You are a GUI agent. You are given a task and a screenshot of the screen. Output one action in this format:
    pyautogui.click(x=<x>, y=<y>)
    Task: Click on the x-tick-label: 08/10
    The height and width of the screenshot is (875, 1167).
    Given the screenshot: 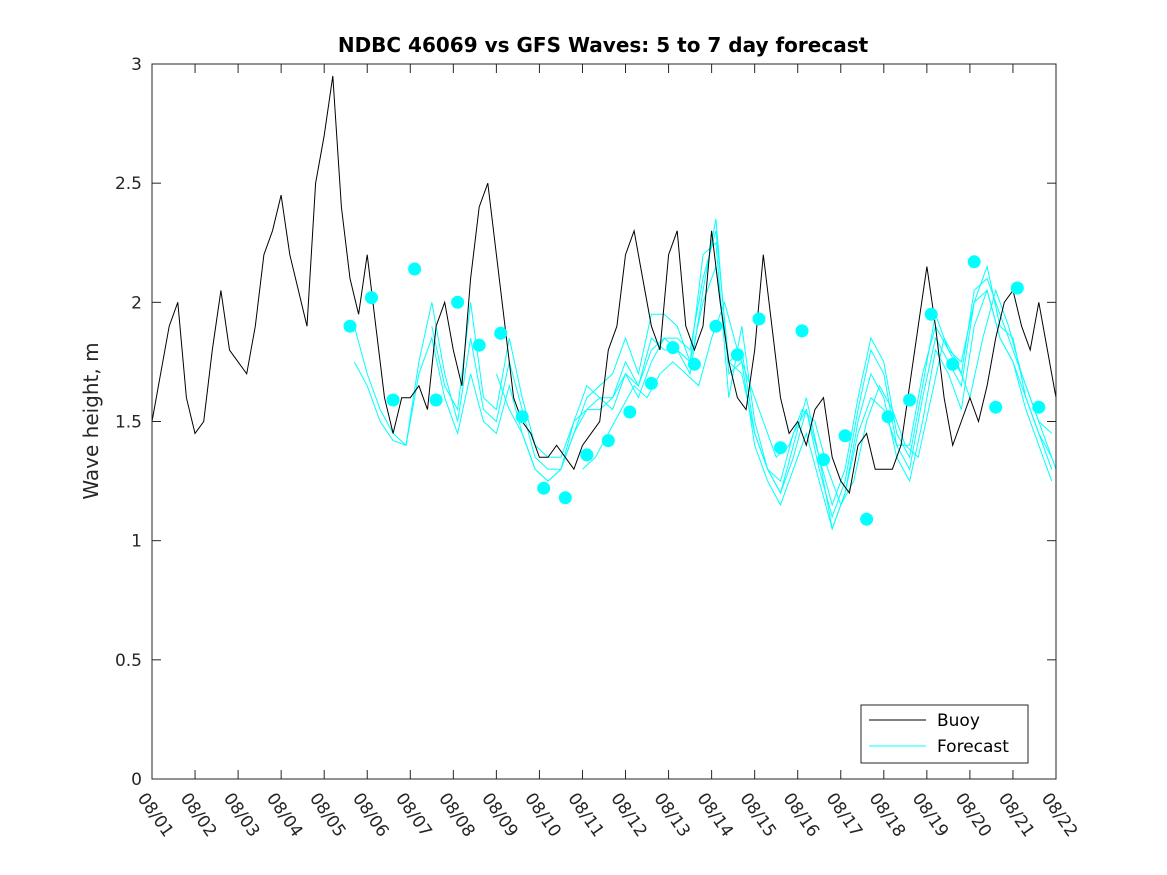 What is the action you would take?
    pyautogui.click(x=542, y=815)
    